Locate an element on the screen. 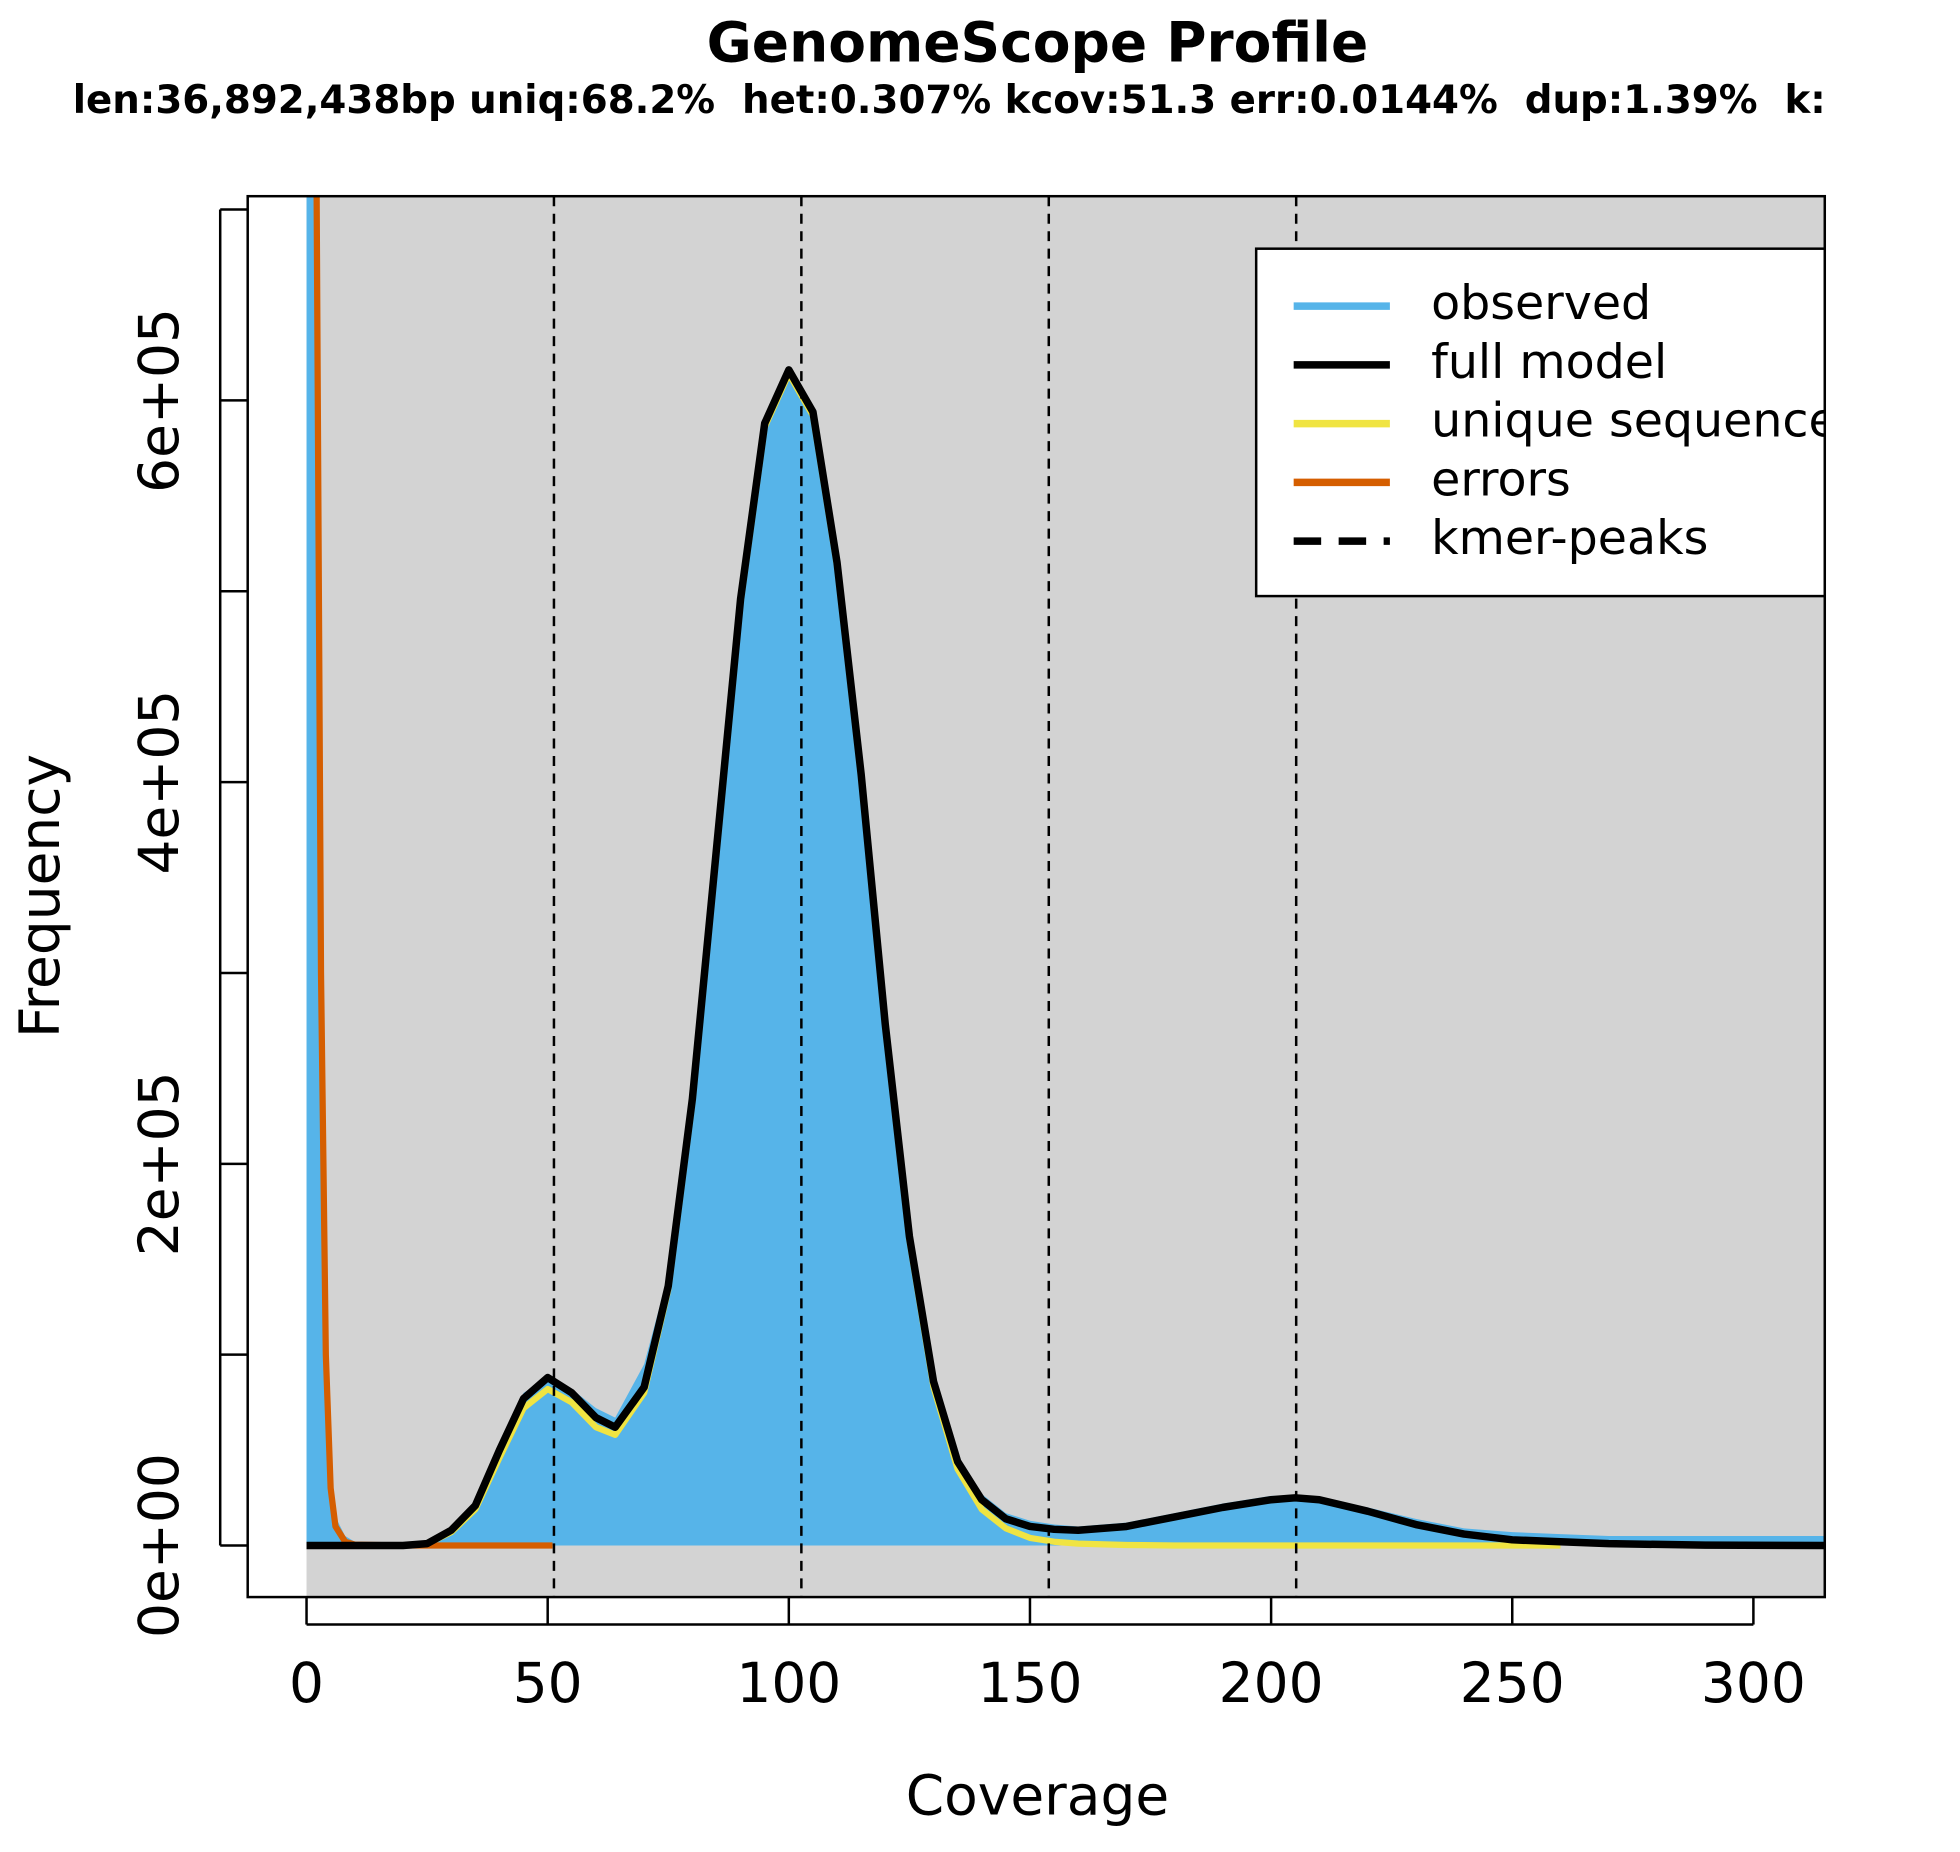  y-tick-label: 2e+05 is located at coordinates (159, 1163).